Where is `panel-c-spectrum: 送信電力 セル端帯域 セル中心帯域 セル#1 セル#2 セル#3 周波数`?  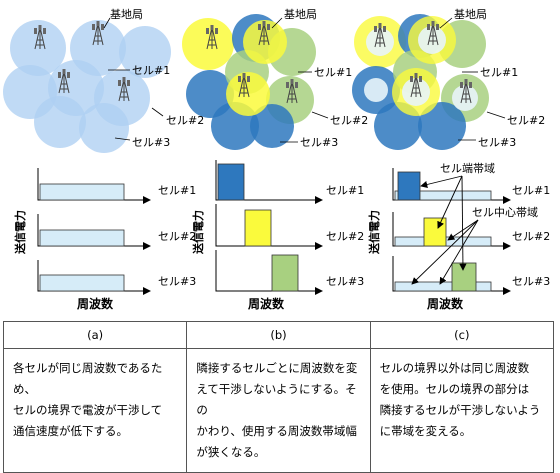 panel-c-spectrum: 送信電力 セル端帯域 セル中心帯域 セル#1 セル#2 セル#3 周波数 is located at coordinates (458, 236).